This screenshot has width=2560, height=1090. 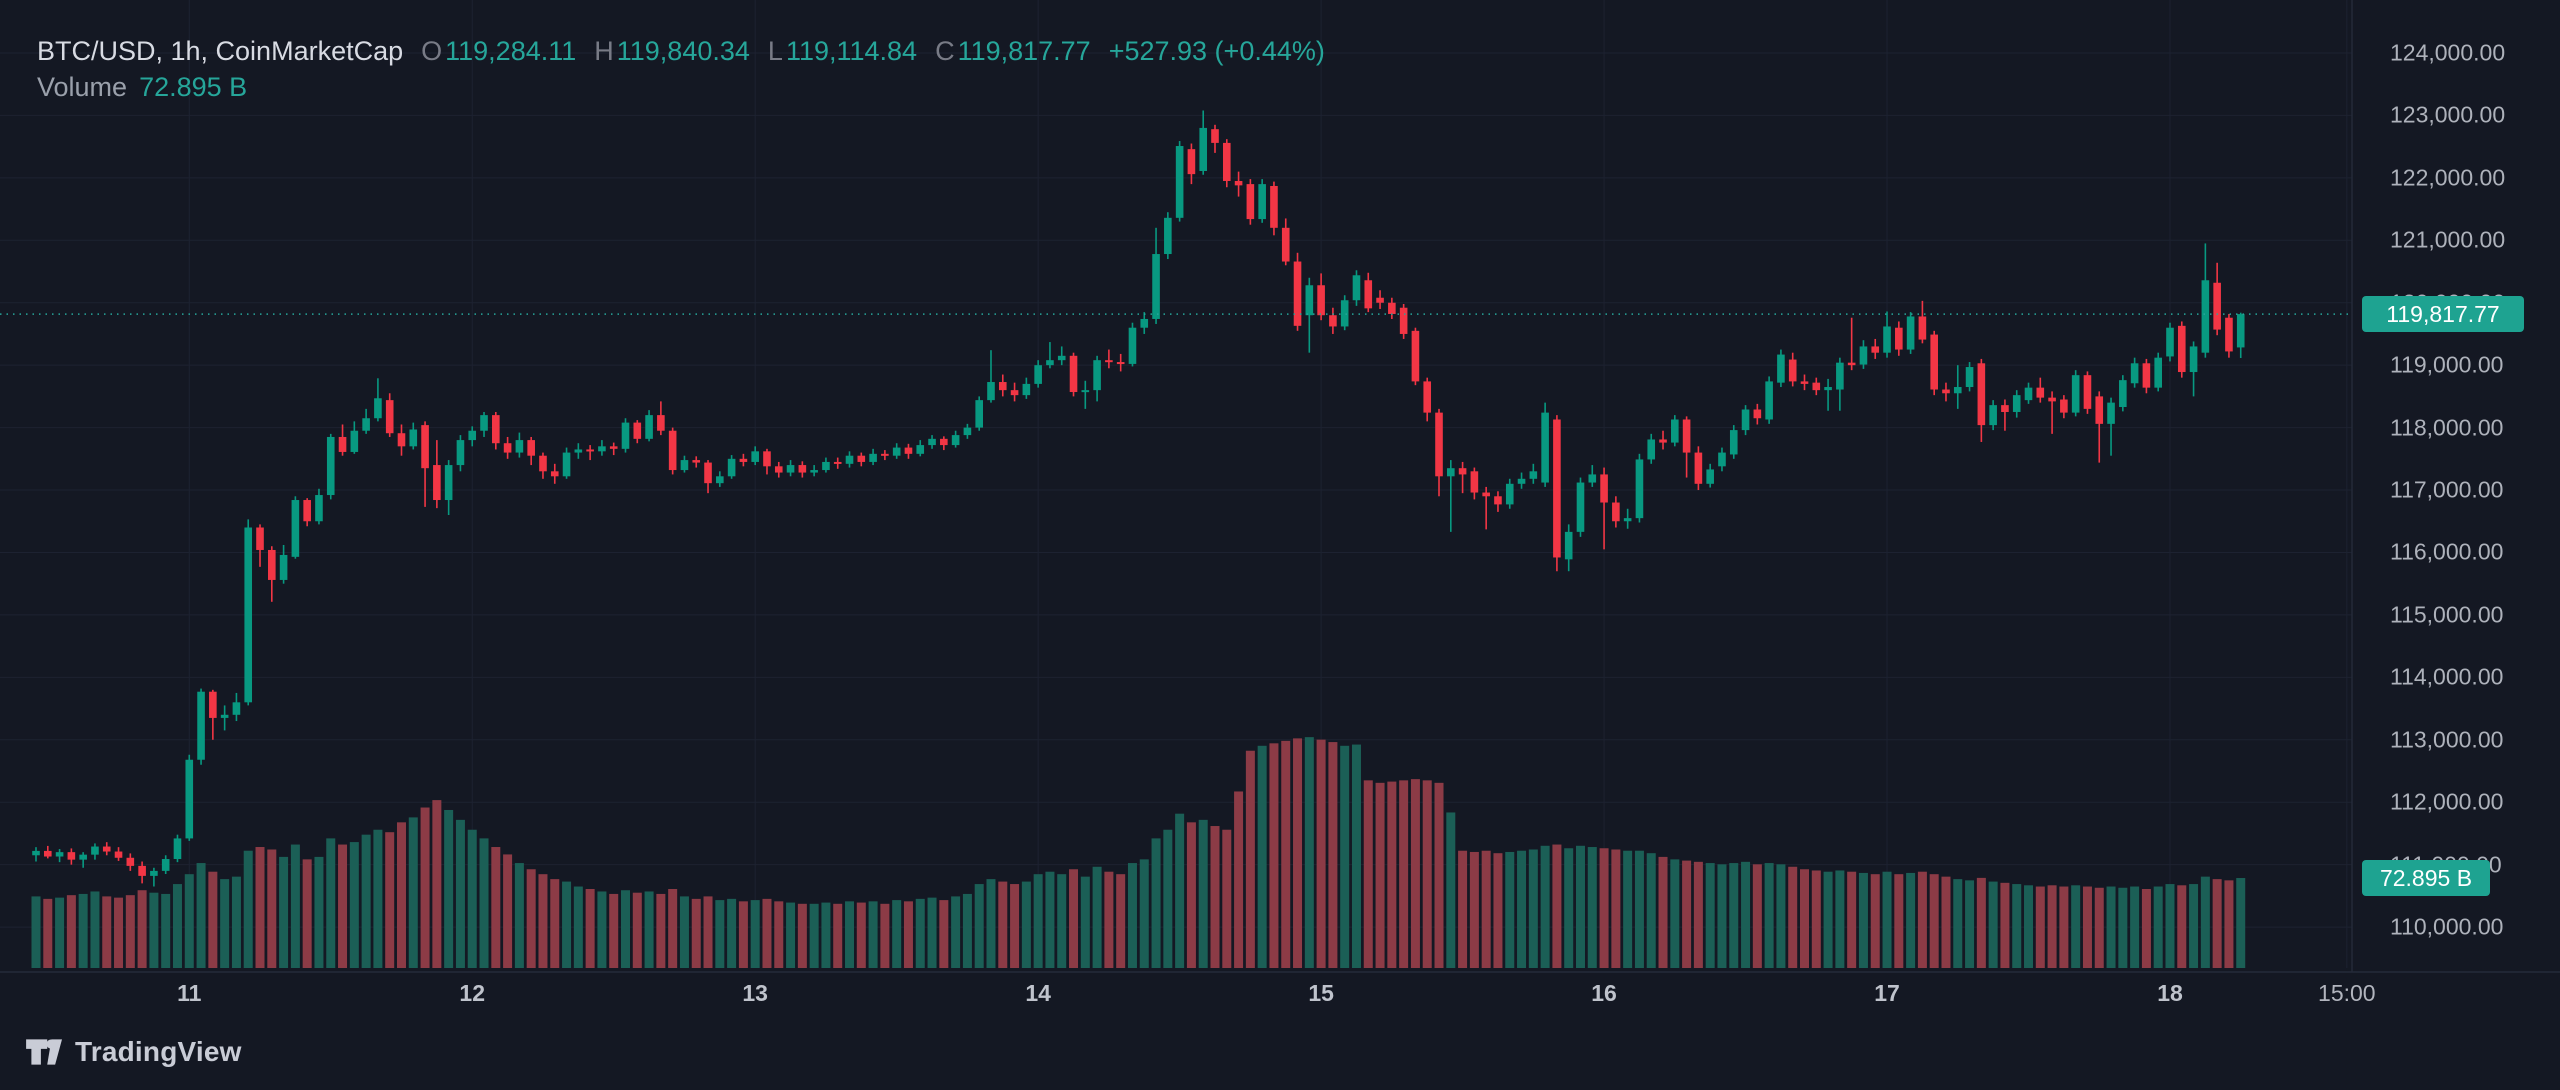 I want to click on ohlc-open: O 119,284.11, so click(x=498, y=51).